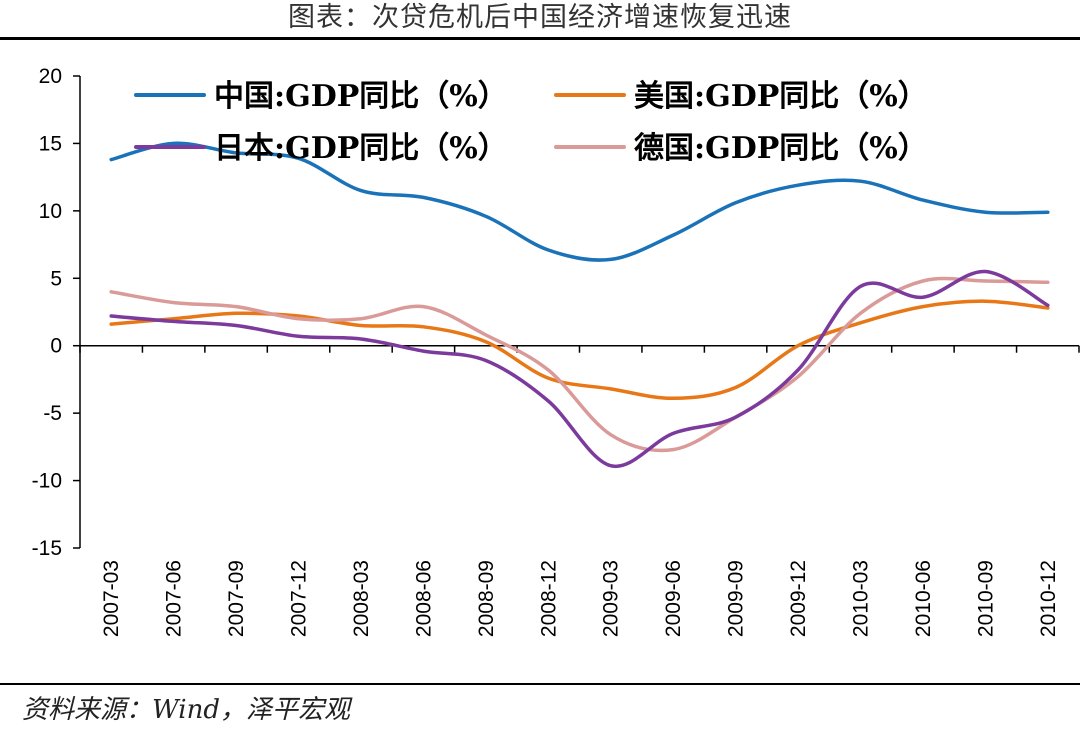 The image size is (1080, 733). Describe the element at coordinates (540, 38) in the screenshot. I see `title-divider` at that location.